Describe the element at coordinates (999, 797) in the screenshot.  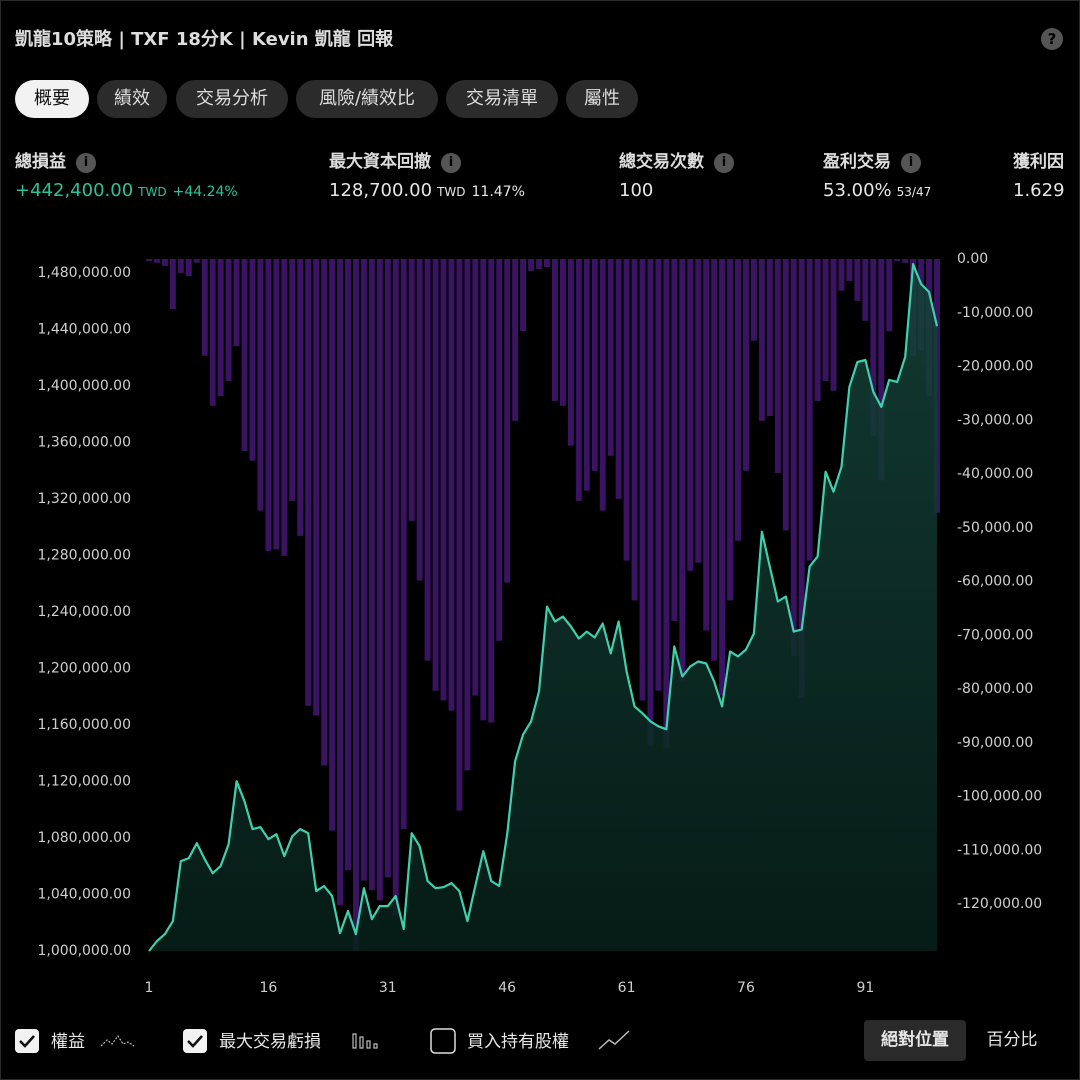
I see `y2-tick-label: -100,000.00` at that location.